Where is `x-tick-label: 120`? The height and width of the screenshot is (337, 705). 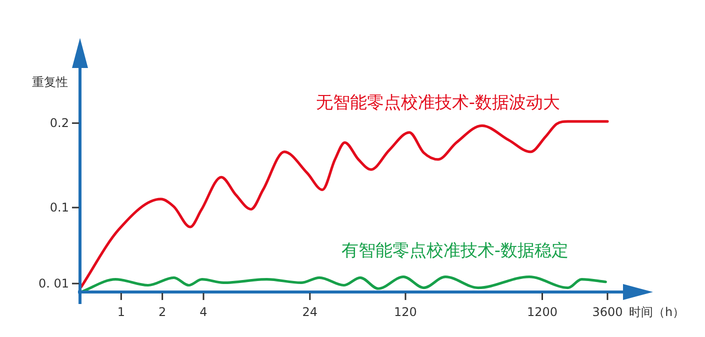
x-tick-label: 120 is located at coordinates (405, 312).